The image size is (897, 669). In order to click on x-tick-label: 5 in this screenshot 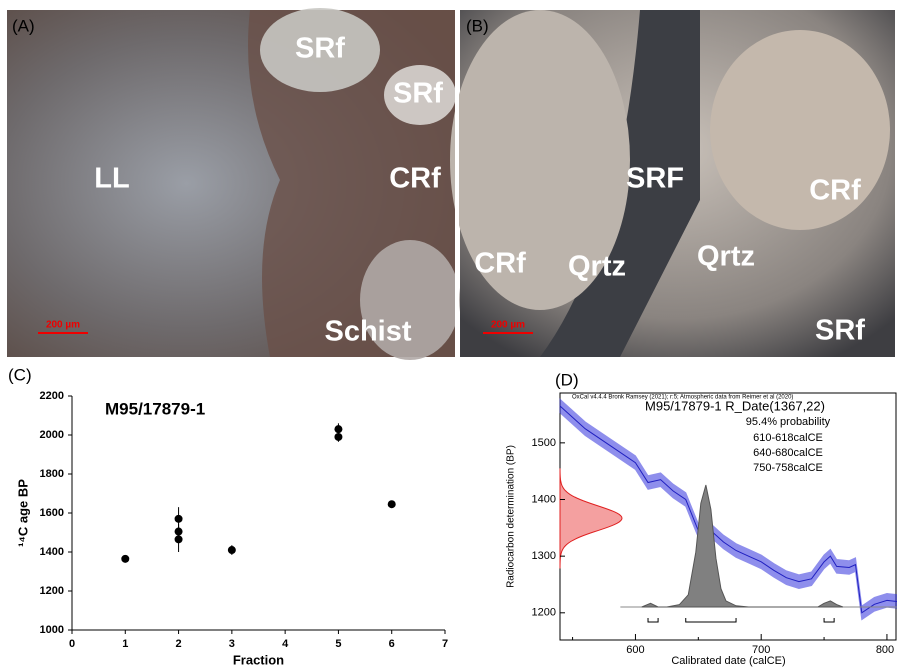, I will do `click(338, 644)`.